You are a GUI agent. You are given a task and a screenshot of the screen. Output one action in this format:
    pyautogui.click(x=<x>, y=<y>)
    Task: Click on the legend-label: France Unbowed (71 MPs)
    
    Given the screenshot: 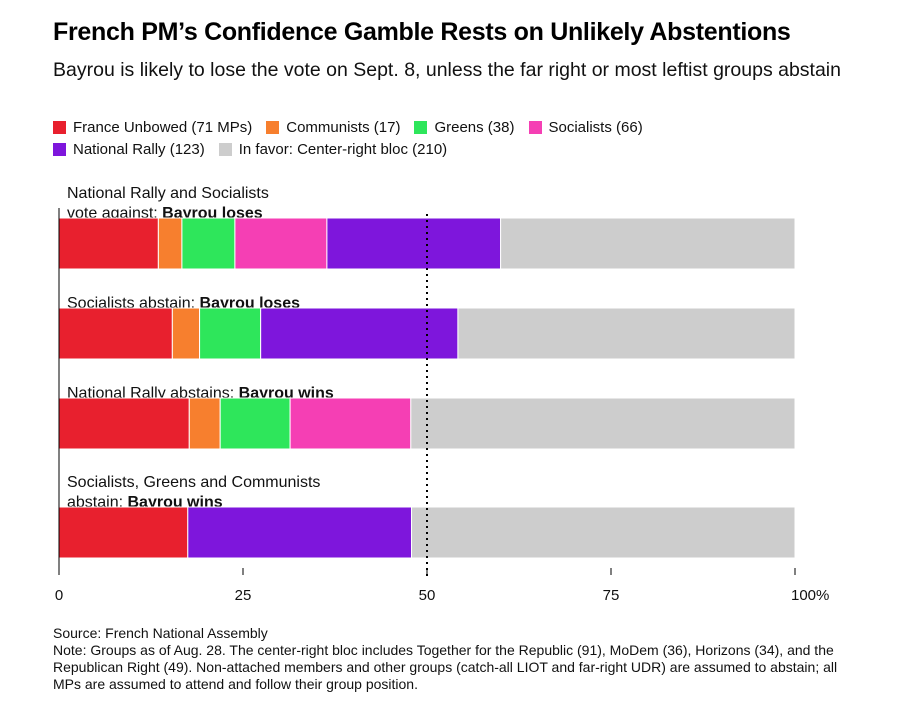 What is the action you would take?
    pyautogui.click(x=163, y=127)
    